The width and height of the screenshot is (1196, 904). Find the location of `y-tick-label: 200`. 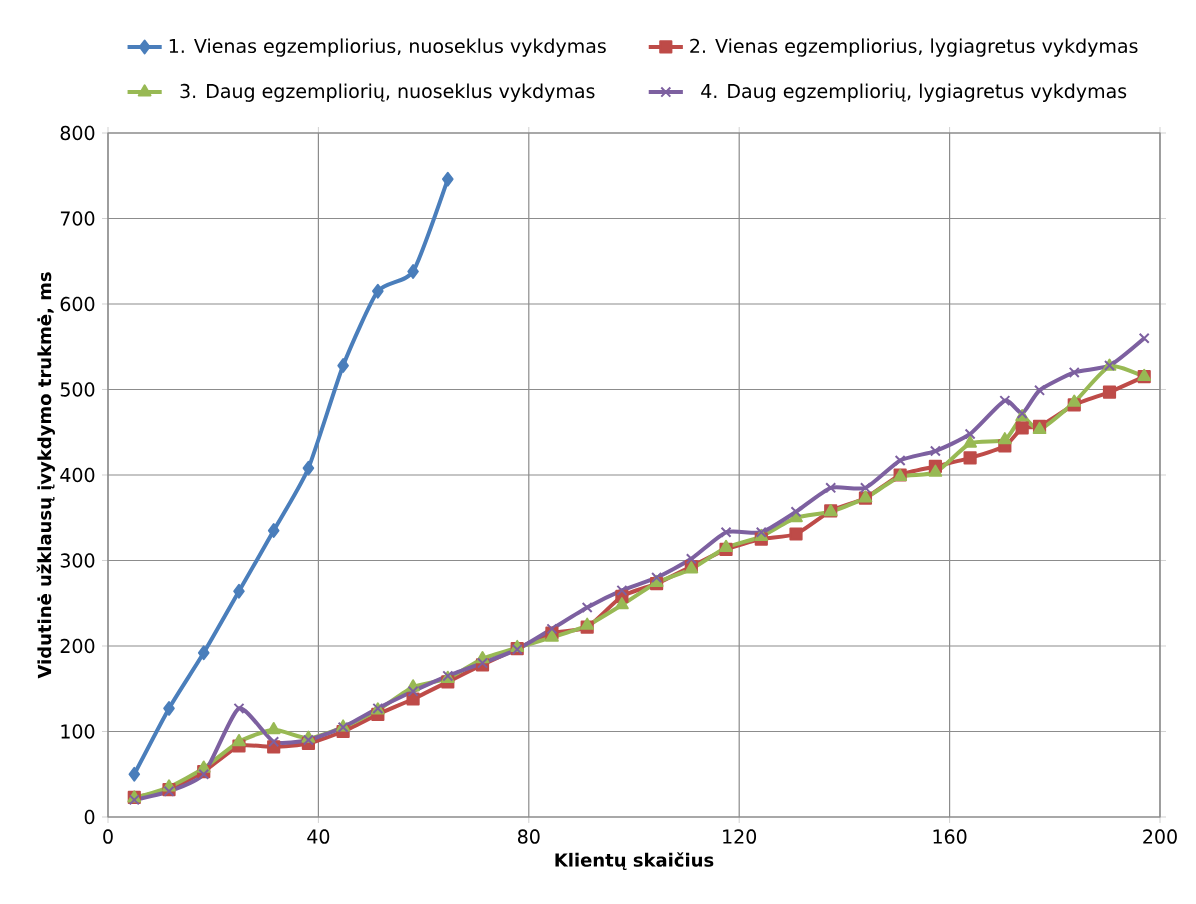

y-tick-label: 200 is located at coordinates (77, 646).